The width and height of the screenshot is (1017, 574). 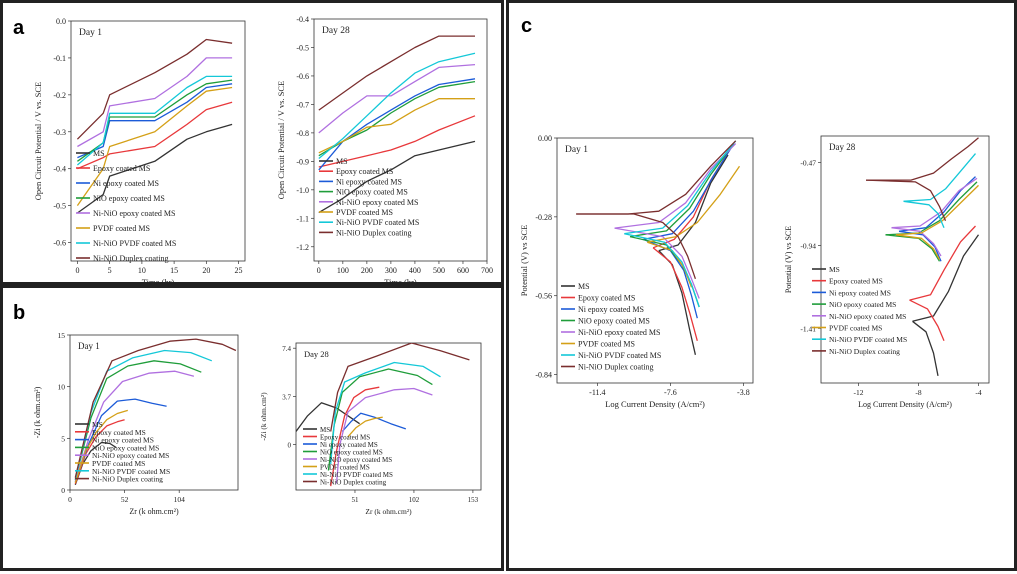 I want to click on x-tick-label: 52, so click(x=125, y=499).